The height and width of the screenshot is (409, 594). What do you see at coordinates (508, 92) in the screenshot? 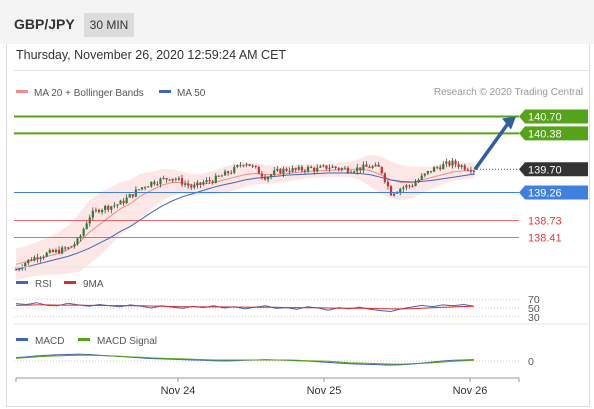
I see `chart-credit: Research © 2020 Trading Central` at bounding box center [508, 92].